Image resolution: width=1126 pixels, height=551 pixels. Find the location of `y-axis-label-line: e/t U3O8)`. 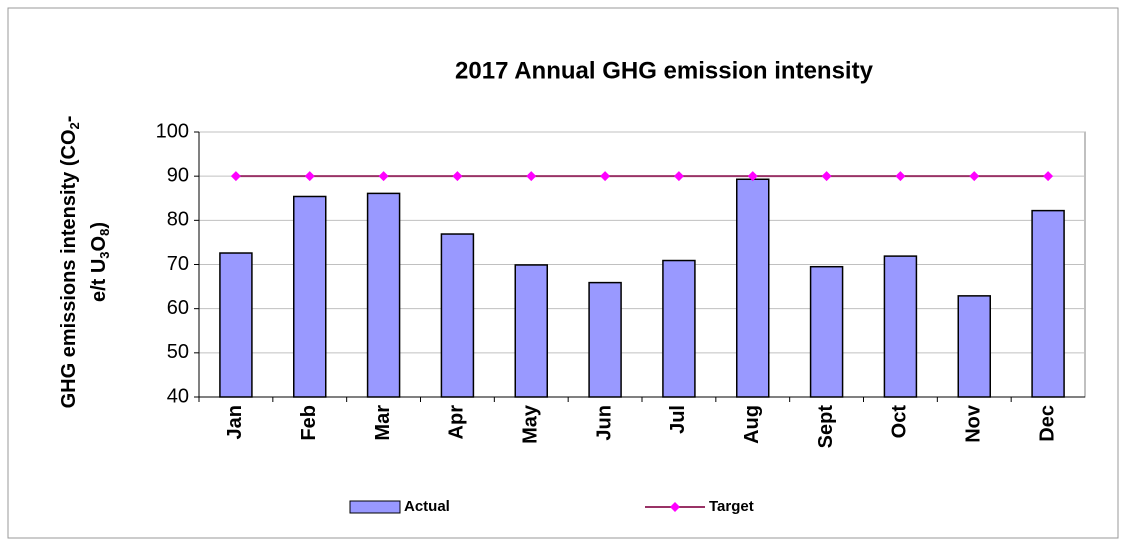

y-axis-label-line: e/t U3O8) is located at coordinates (100, 262).